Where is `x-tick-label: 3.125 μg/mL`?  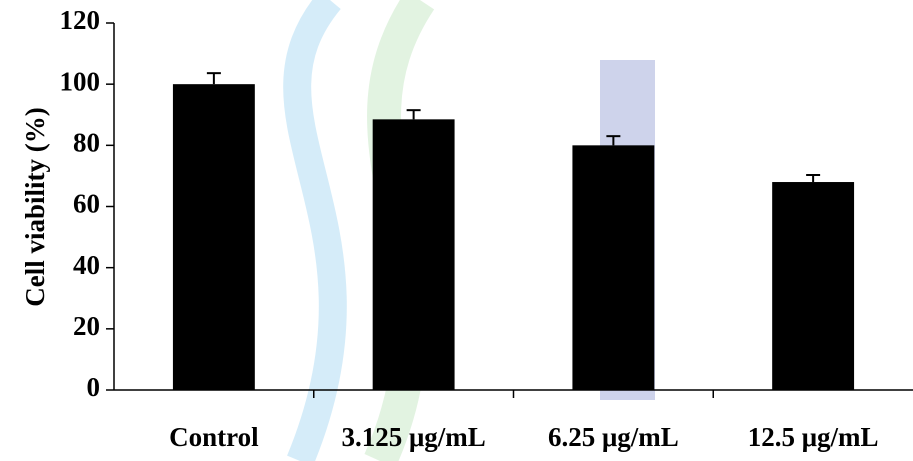
x-tick-label: 3.125 μg/mL is located at coordinates (413, 437).